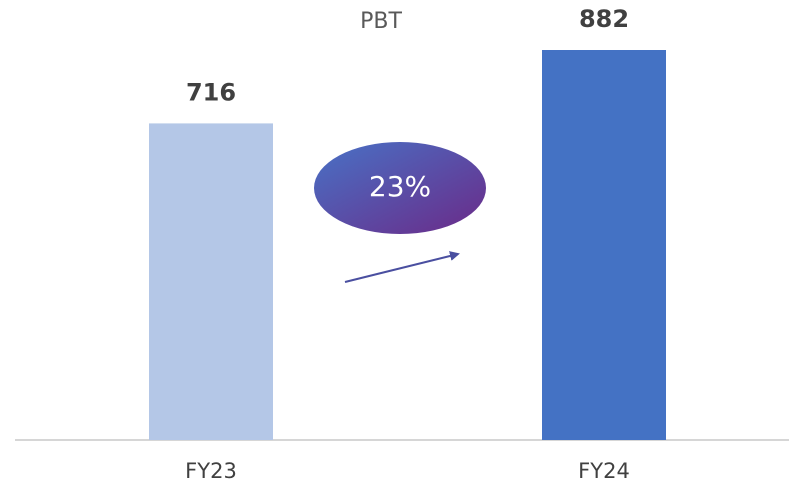 The image size is (789, 485). Describe the element at coordinates (211, 92) in the screenshot. I see `value-label: 716` at that location.